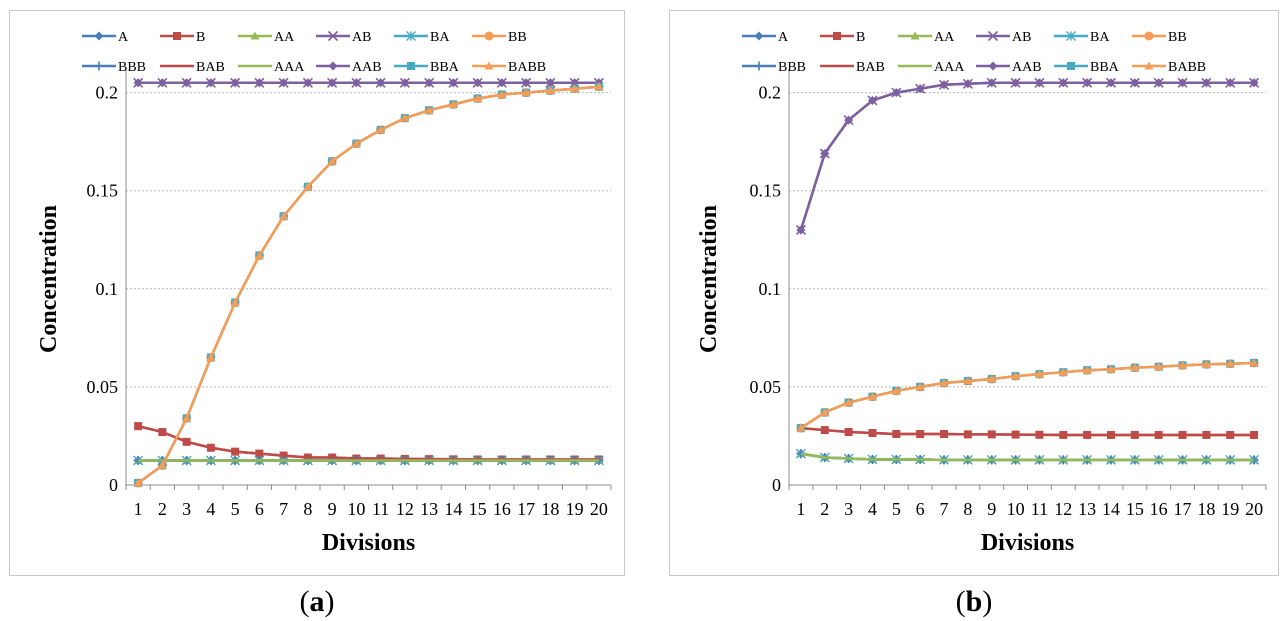 This screenshot has height=621, width=1285. What do you see at coordinates (333, 36) in the screenshot?
I see `legend-marker-a-AB` at bounding box center [333, 36].